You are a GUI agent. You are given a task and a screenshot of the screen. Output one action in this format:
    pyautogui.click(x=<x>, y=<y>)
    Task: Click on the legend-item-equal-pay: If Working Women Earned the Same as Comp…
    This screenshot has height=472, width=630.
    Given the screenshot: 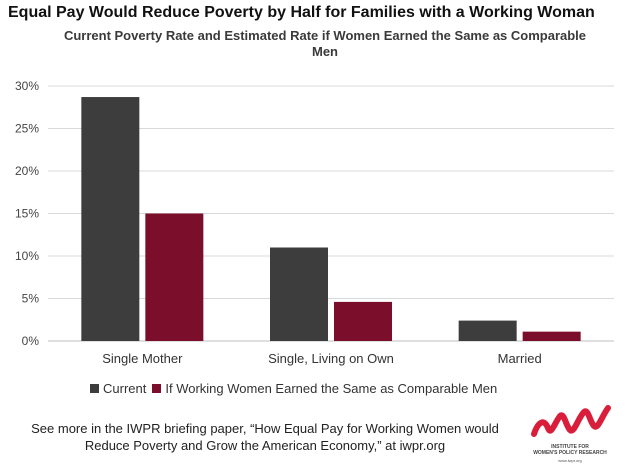 What is the action you would take?
    pyautogui.click(x=324, y=388)
    